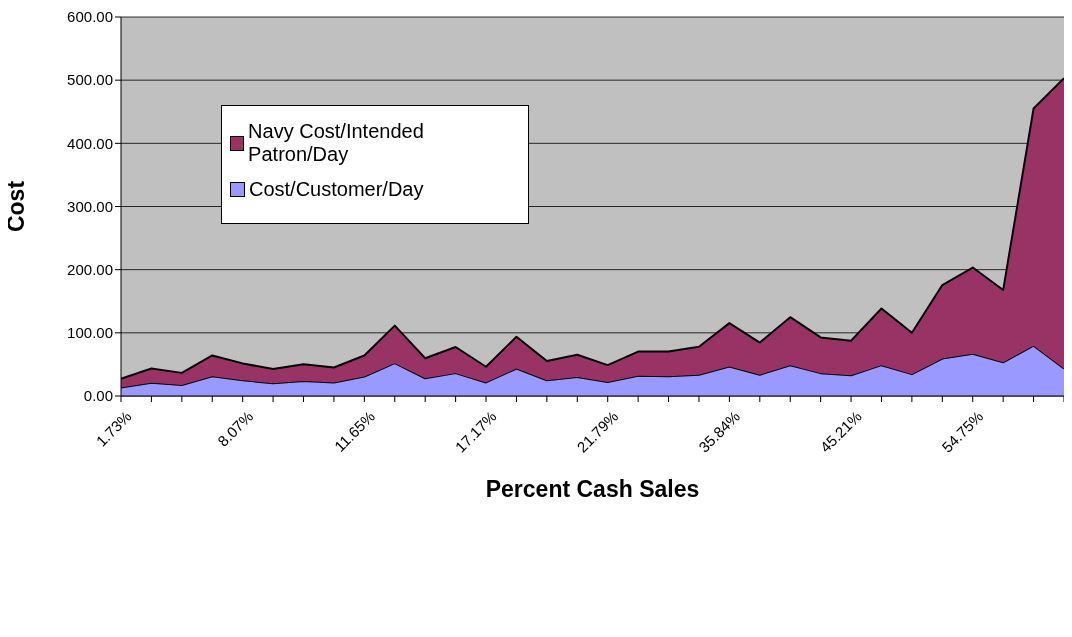 This screenshot has height=637, width=1072. I want to click on y-tick-label: 600.00, so click(90, 17).